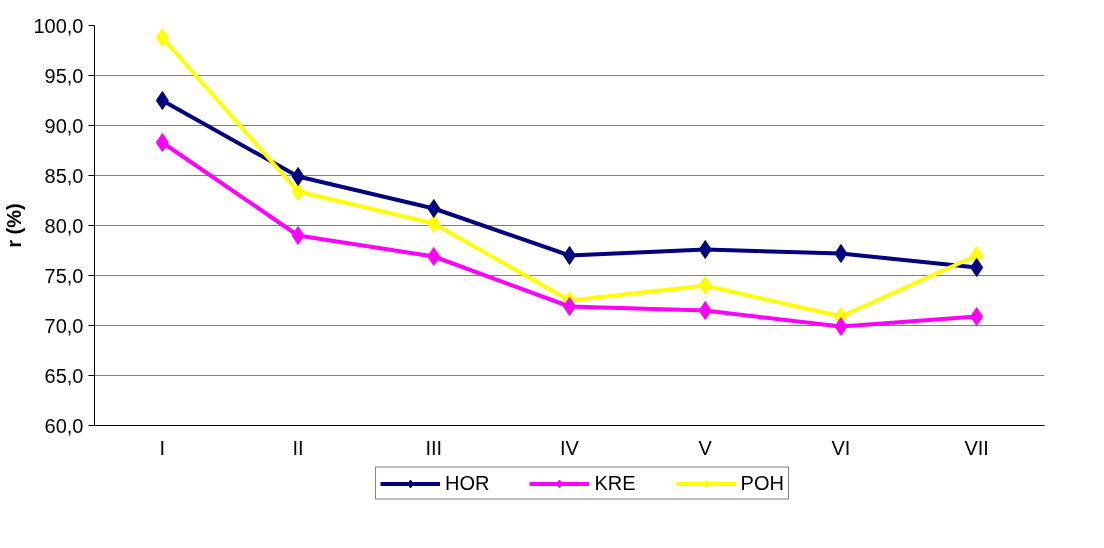 Image resolution: width=1104 pixels, height=548 pixels. What do you see at coordinates (64, 275) in the screenshot?
I see `y-tick-label: 75,0` at bounding box center [64, 275].